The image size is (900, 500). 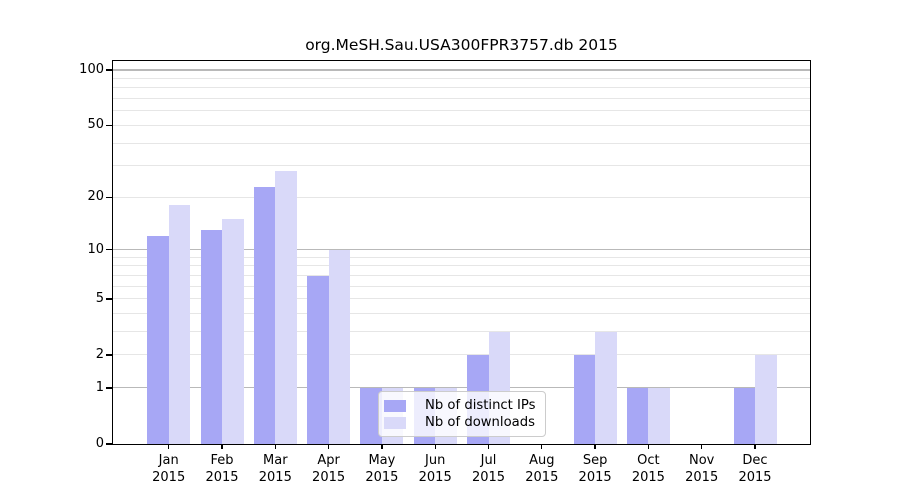 What do you see at coordinates (168, 460) in the screenshot?
I see `x-tick-month-jan: Jan` at bounding box center [168, 460].